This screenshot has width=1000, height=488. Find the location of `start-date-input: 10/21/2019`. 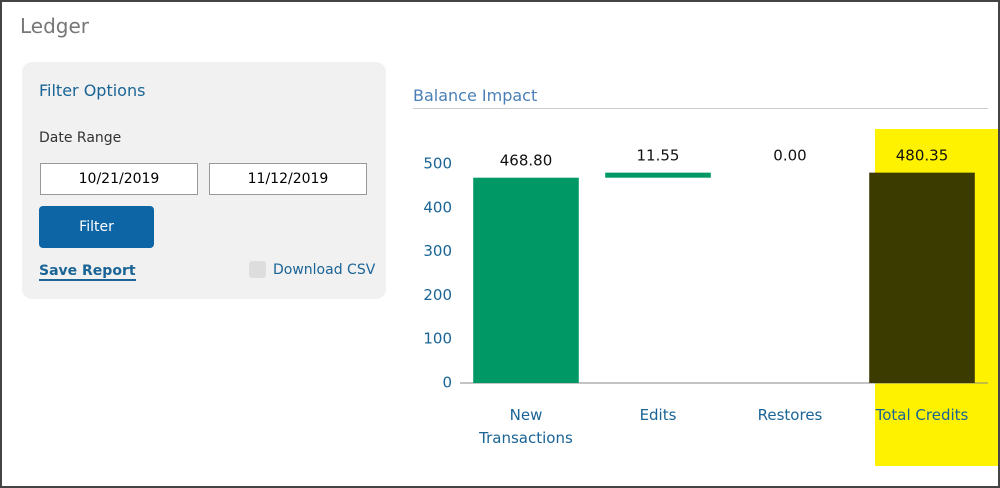

start-date-input: 10/21/2019 is located at coordinates (119, 179).